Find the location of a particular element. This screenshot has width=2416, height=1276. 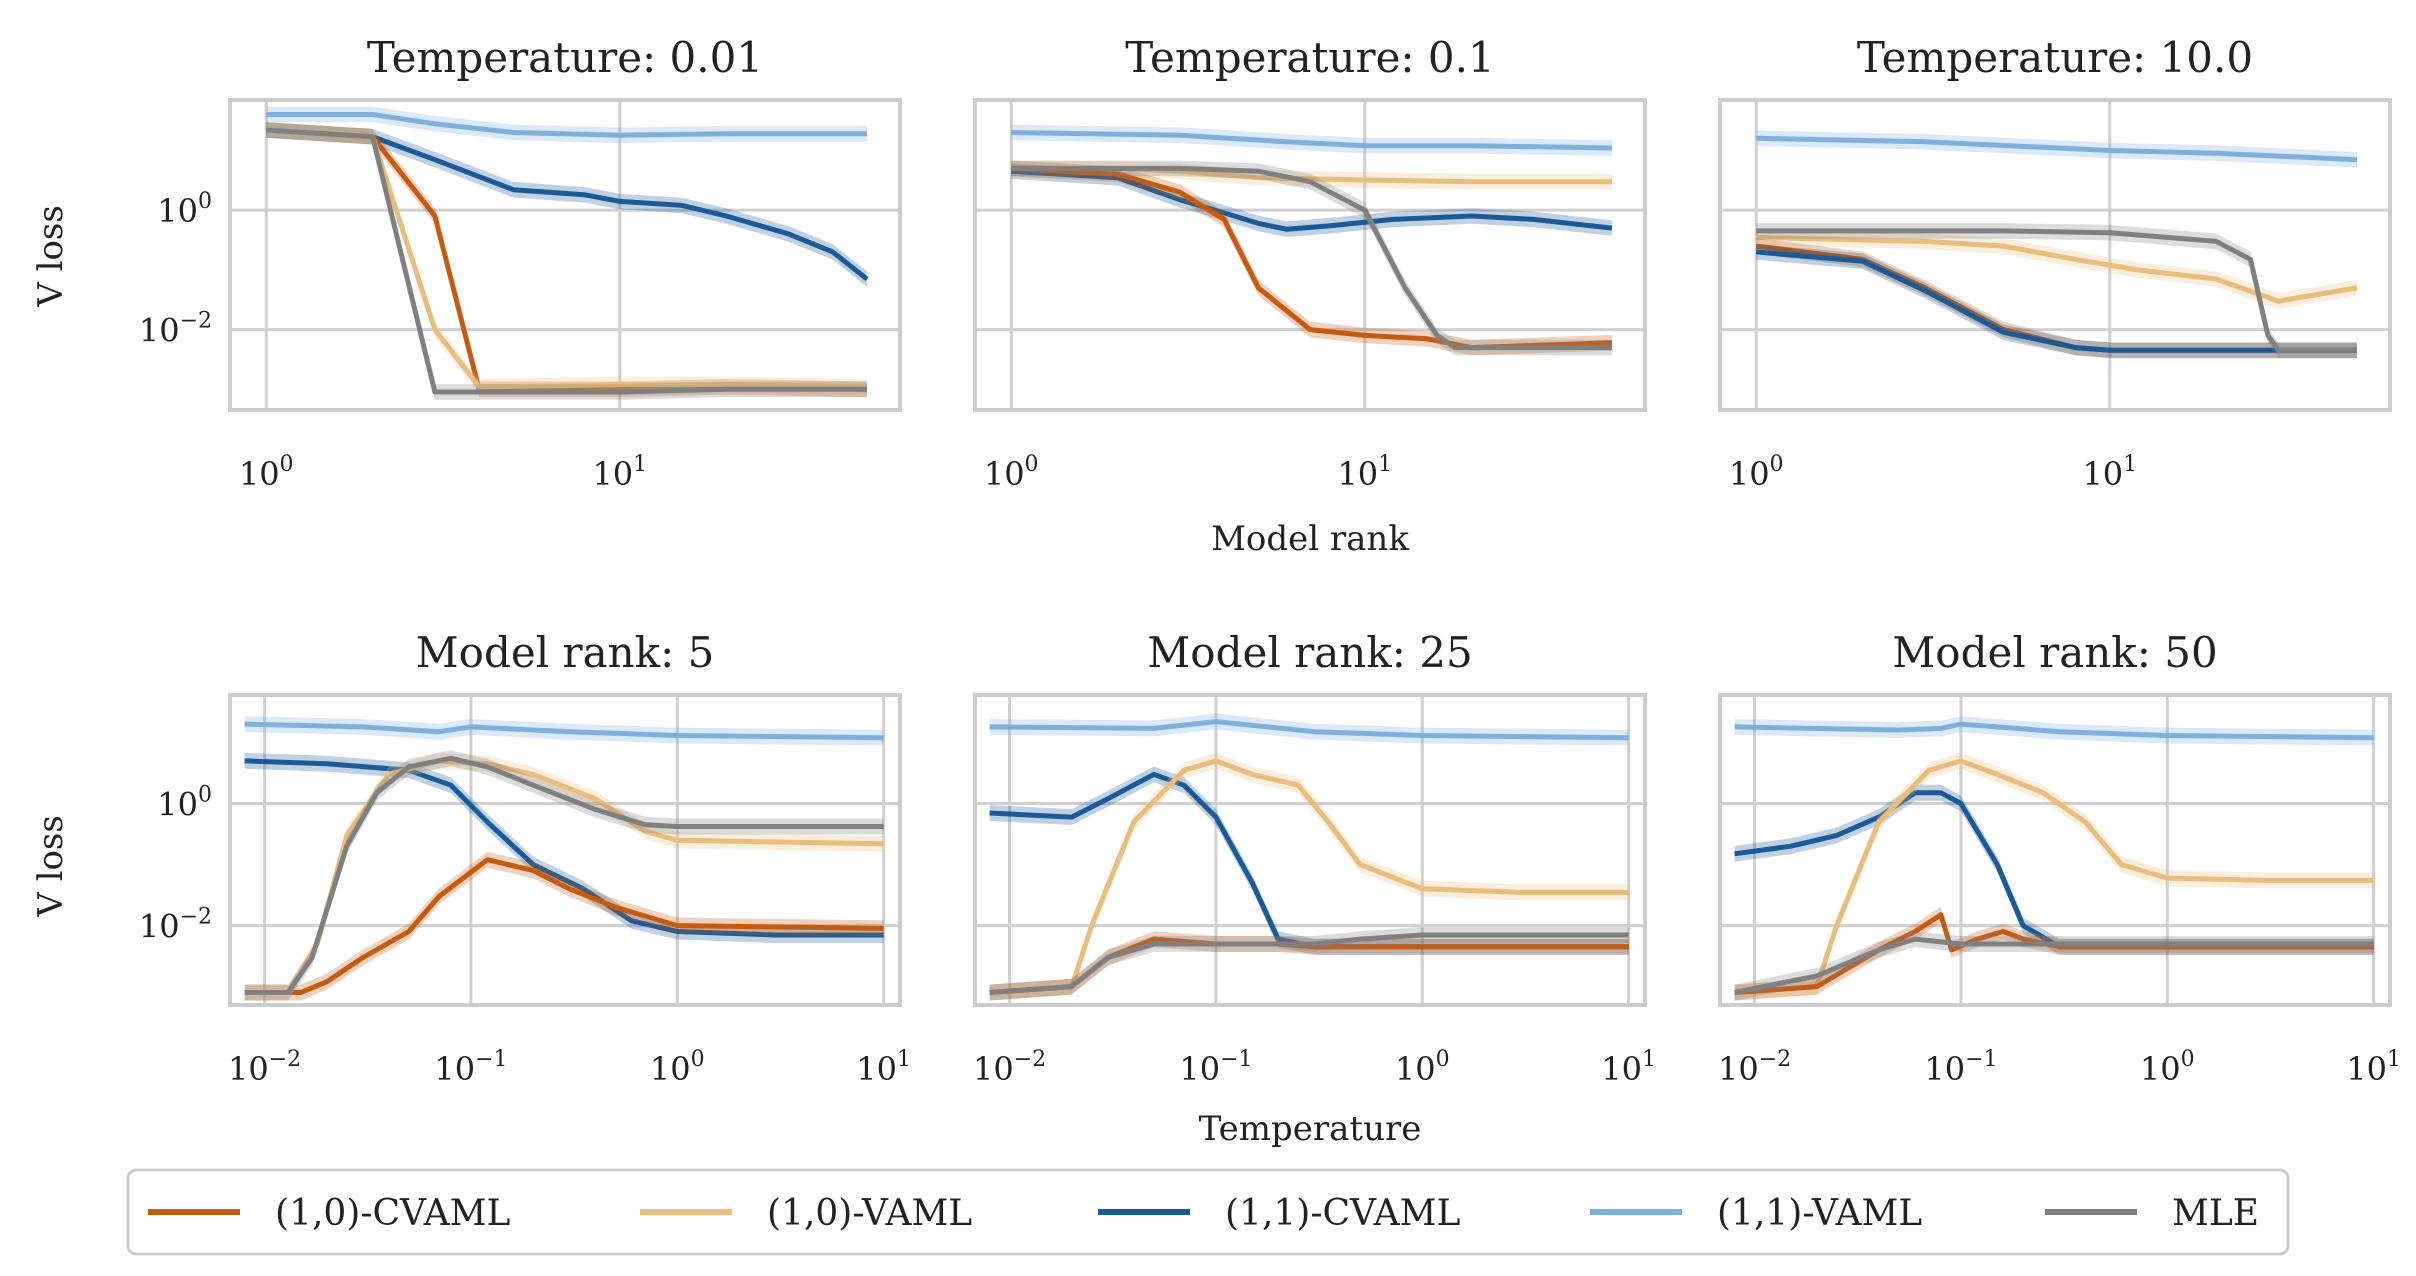

legend-label-vaml-11: (1,1)-VAML is located at coordinates (1819, 1213).